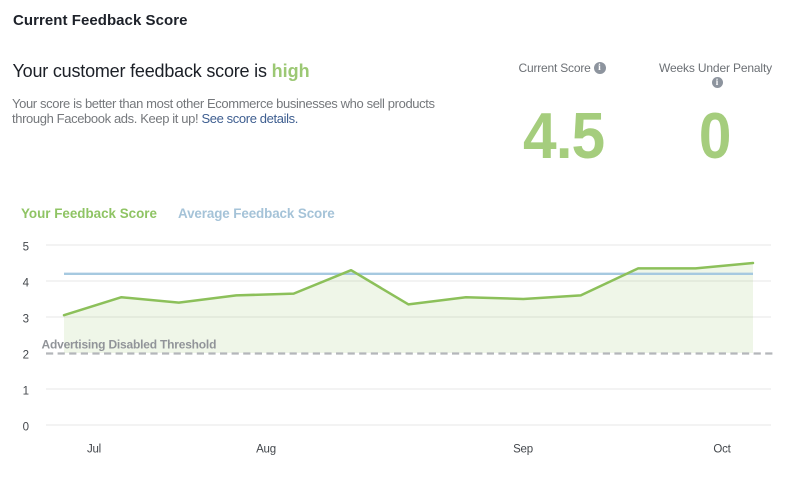 Image resolution: width=797 pixels, height=492 pixels. What do you see at coordinates (290, 71) in the screenshot?
I see `score-heading-highlight: high` at bounding box center [290, 71].